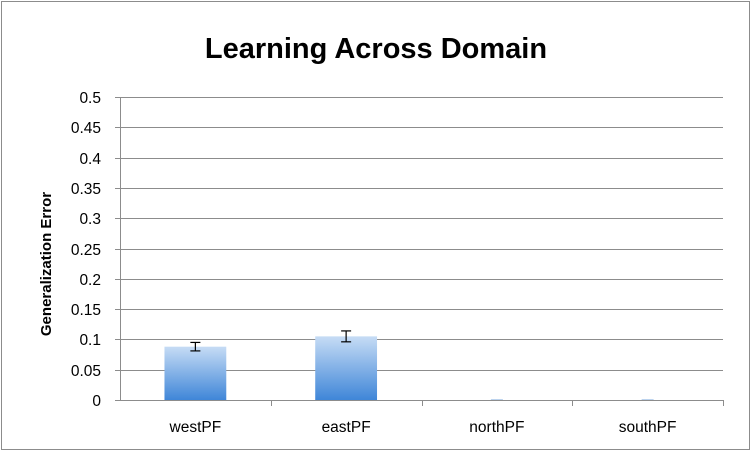 The height and width of the screenshot is (453, 753). I want to click on y-tick-label: 0.1, so click(90, 340).